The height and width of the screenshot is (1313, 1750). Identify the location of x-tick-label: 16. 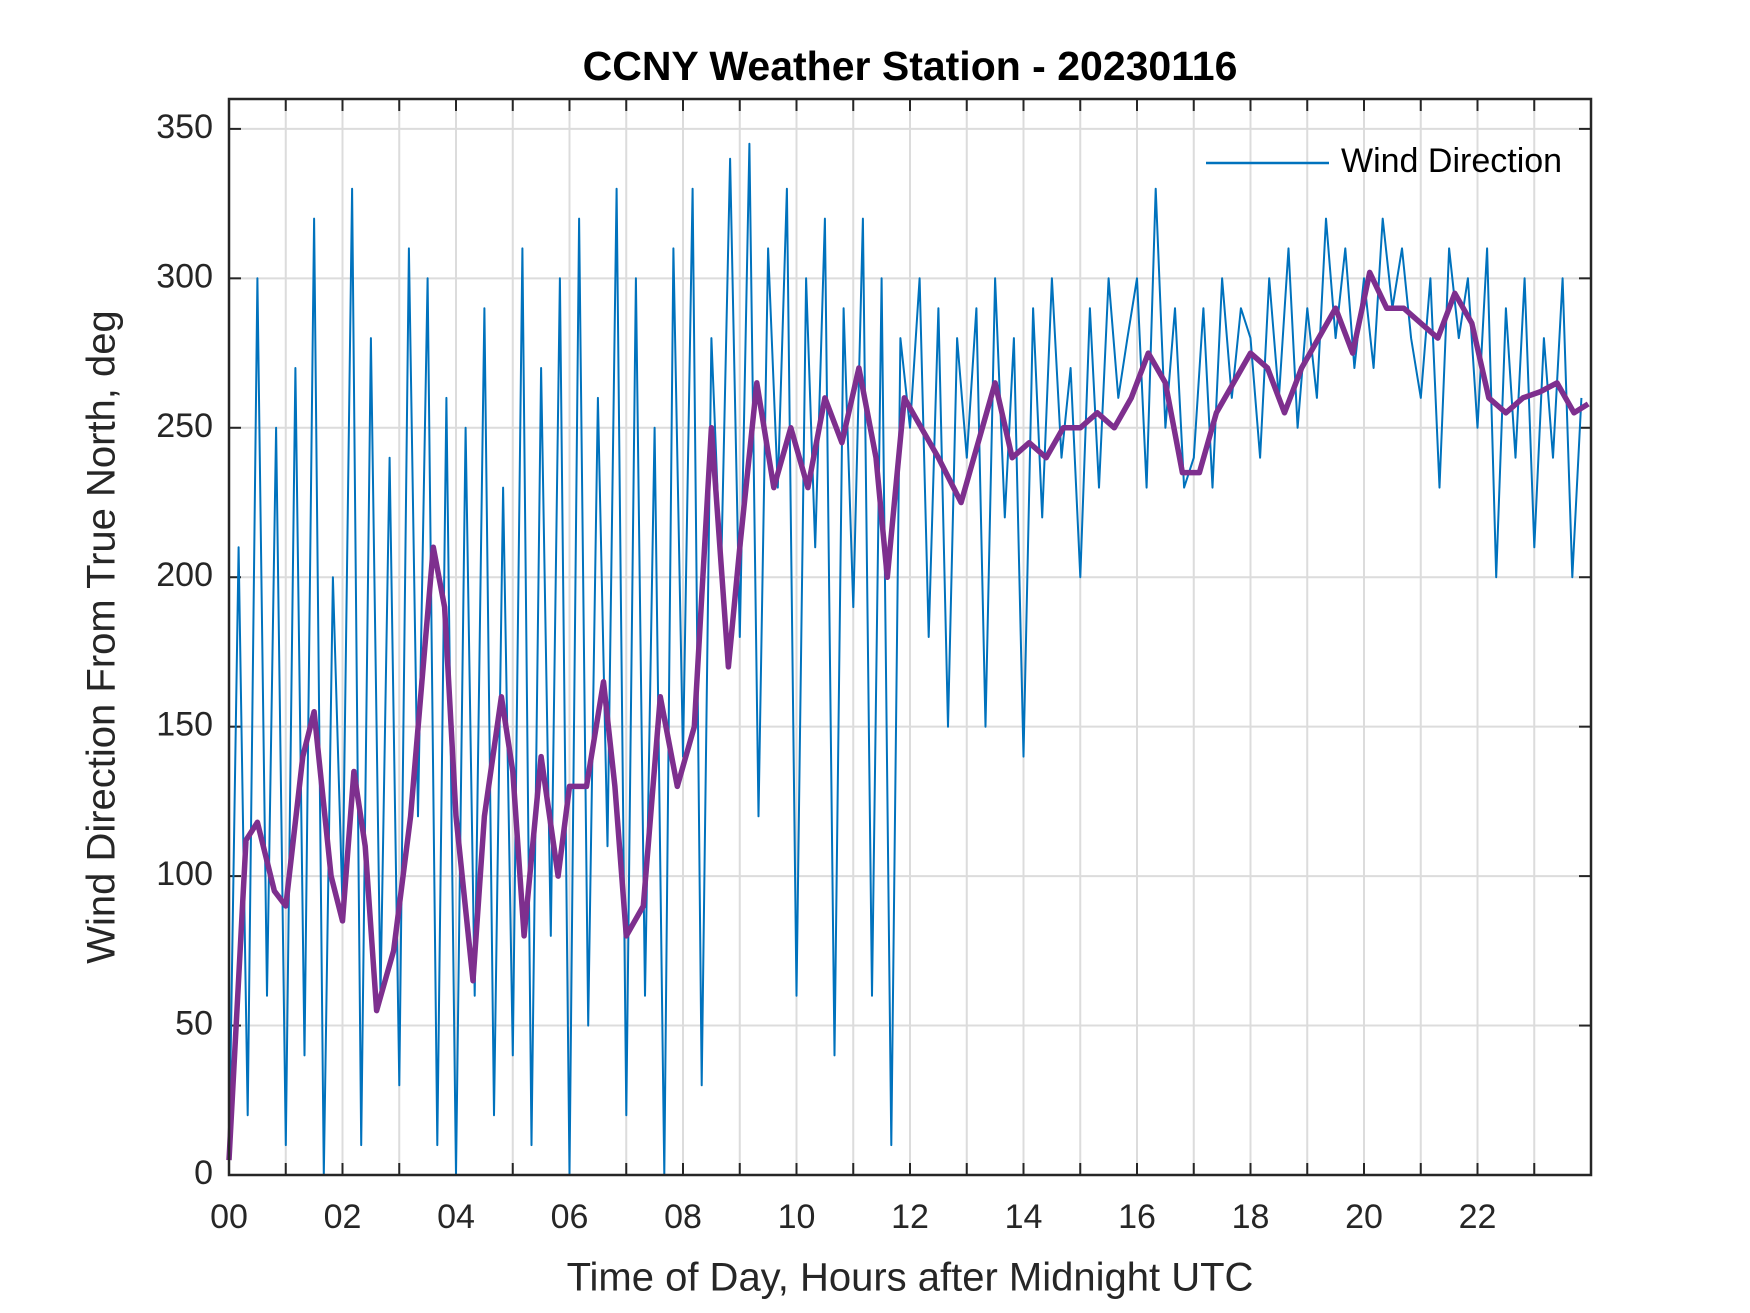
(1137, 1217).